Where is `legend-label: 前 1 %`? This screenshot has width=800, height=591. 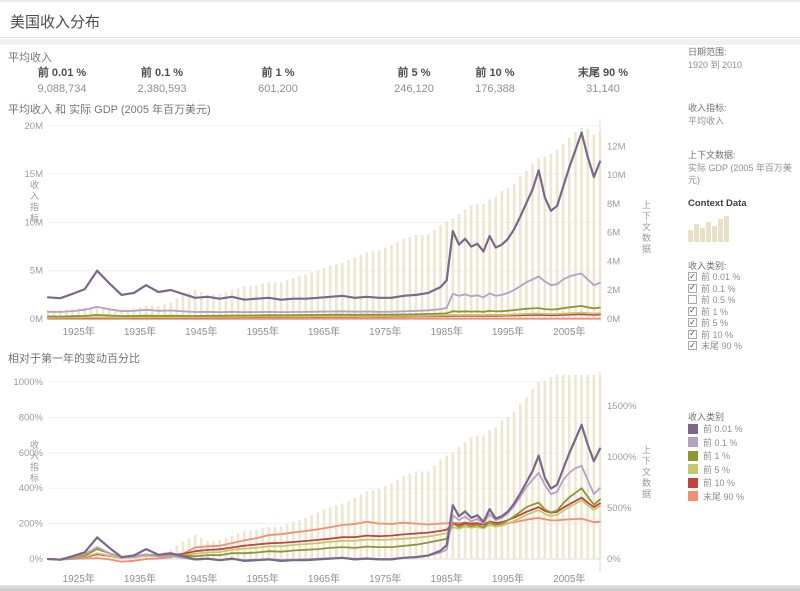 legend-label: 前 1 % is located at coordinates (717, 456).